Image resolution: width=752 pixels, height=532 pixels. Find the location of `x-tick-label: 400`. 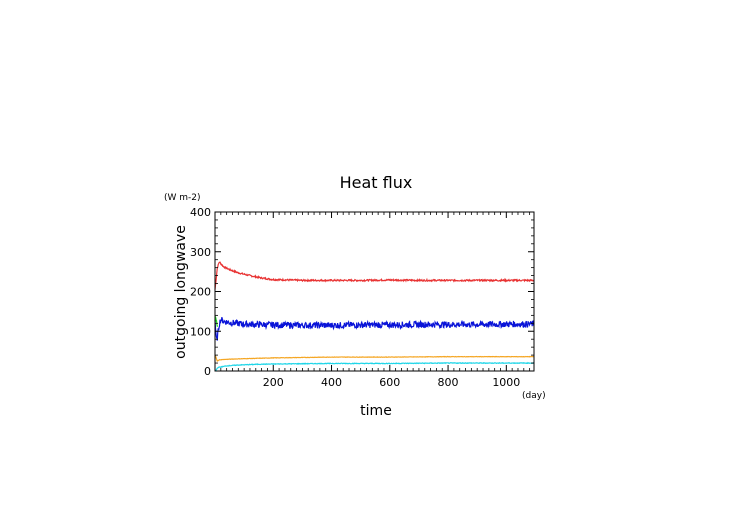

x-tick-label: 400 is located at coordinates (331, 382).